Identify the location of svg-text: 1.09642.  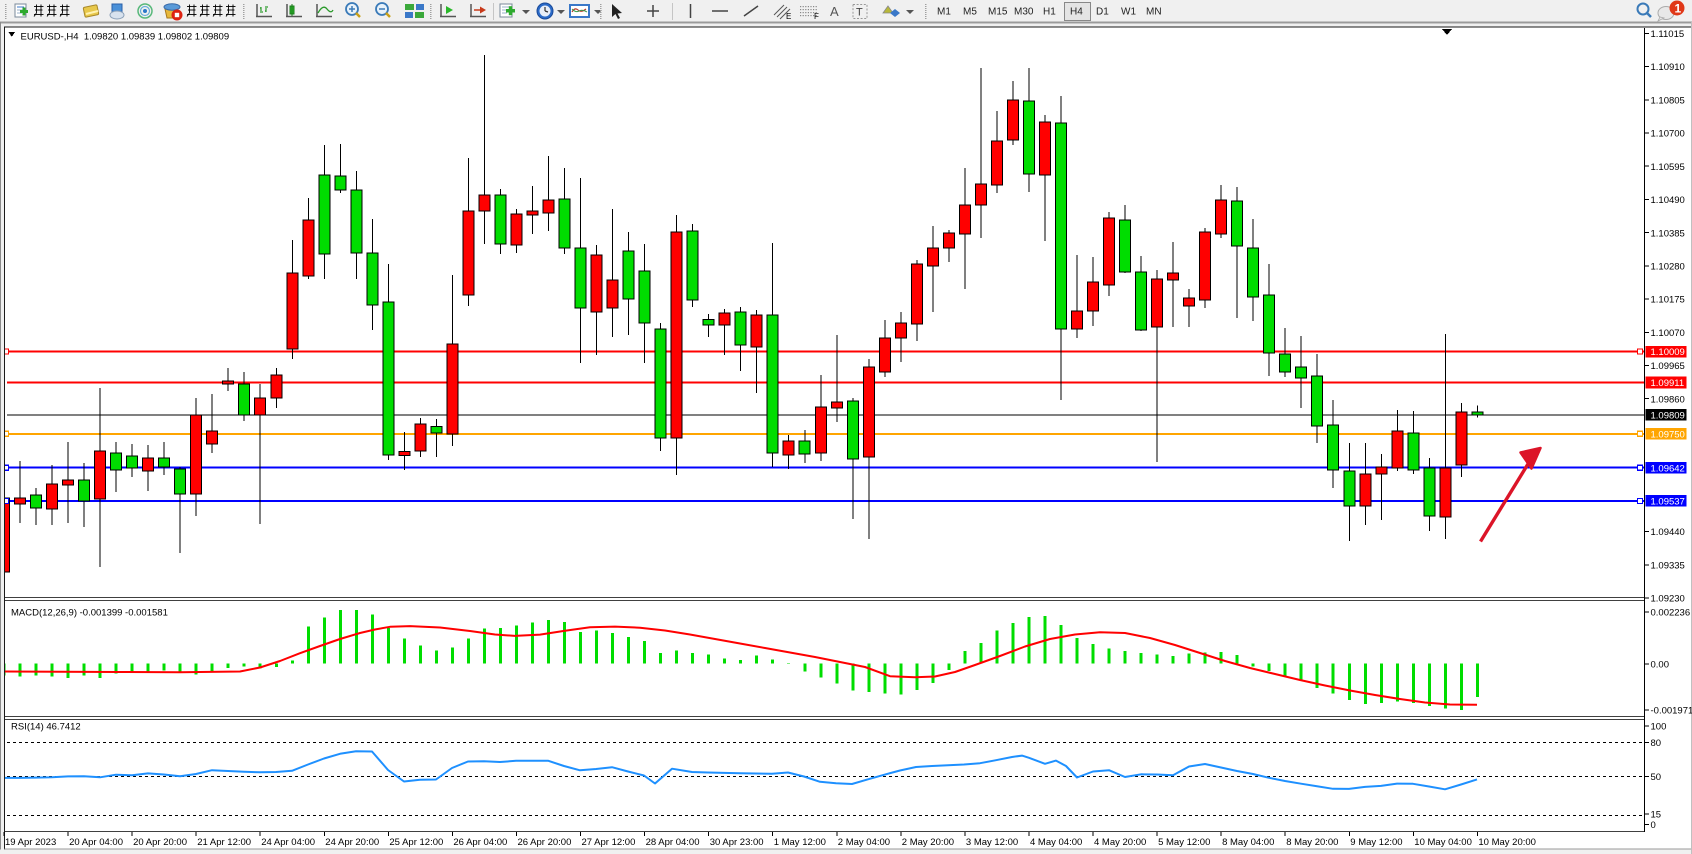
(1668, 468).